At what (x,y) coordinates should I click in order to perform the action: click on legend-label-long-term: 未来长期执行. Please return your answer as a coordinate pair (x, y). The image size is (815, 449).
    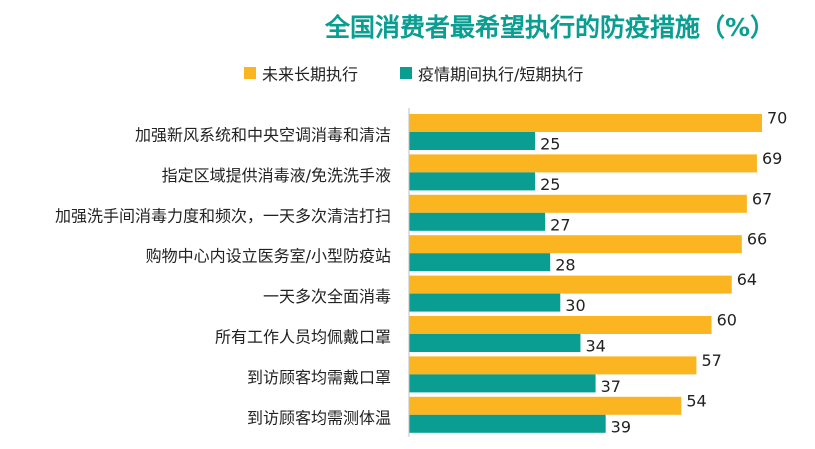
    Looking at the image, I should click on (310, 74).